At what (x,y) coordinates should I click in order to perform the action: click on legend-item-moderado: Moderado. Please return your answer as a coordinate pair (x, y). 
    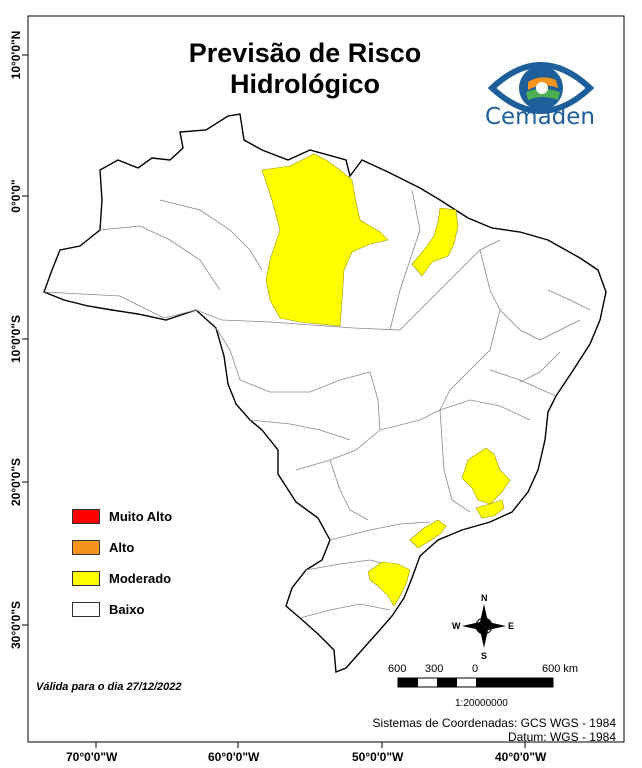
    Looking at the image, I should click on (122, 578).